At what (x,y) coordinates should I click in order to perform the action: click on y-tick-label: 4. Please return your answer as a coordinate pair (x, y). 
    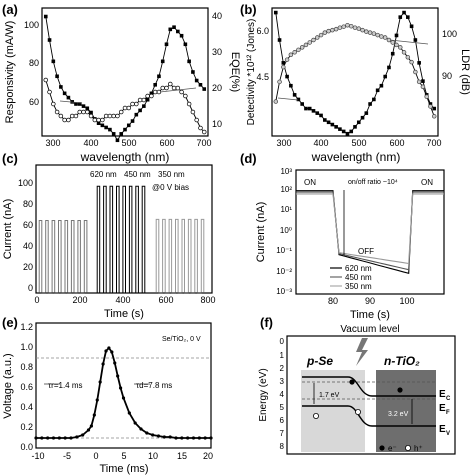
    Looking at the image, I should click on (282, 394).